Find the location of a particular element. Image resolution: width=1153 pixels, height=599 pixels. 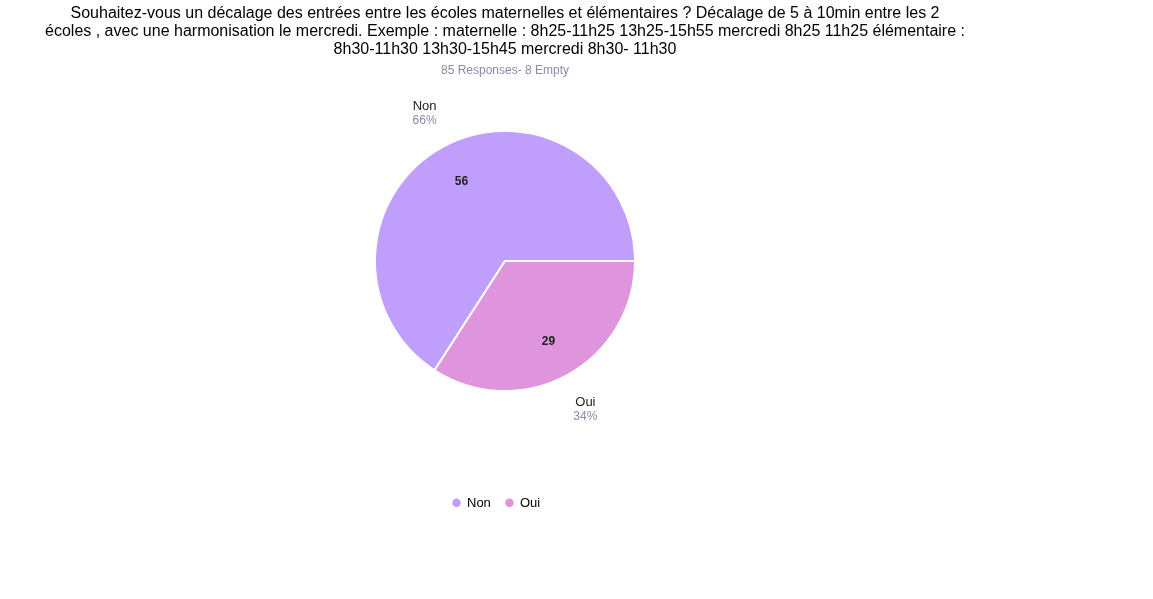

text: 66% is located at coordinates (424, 120).